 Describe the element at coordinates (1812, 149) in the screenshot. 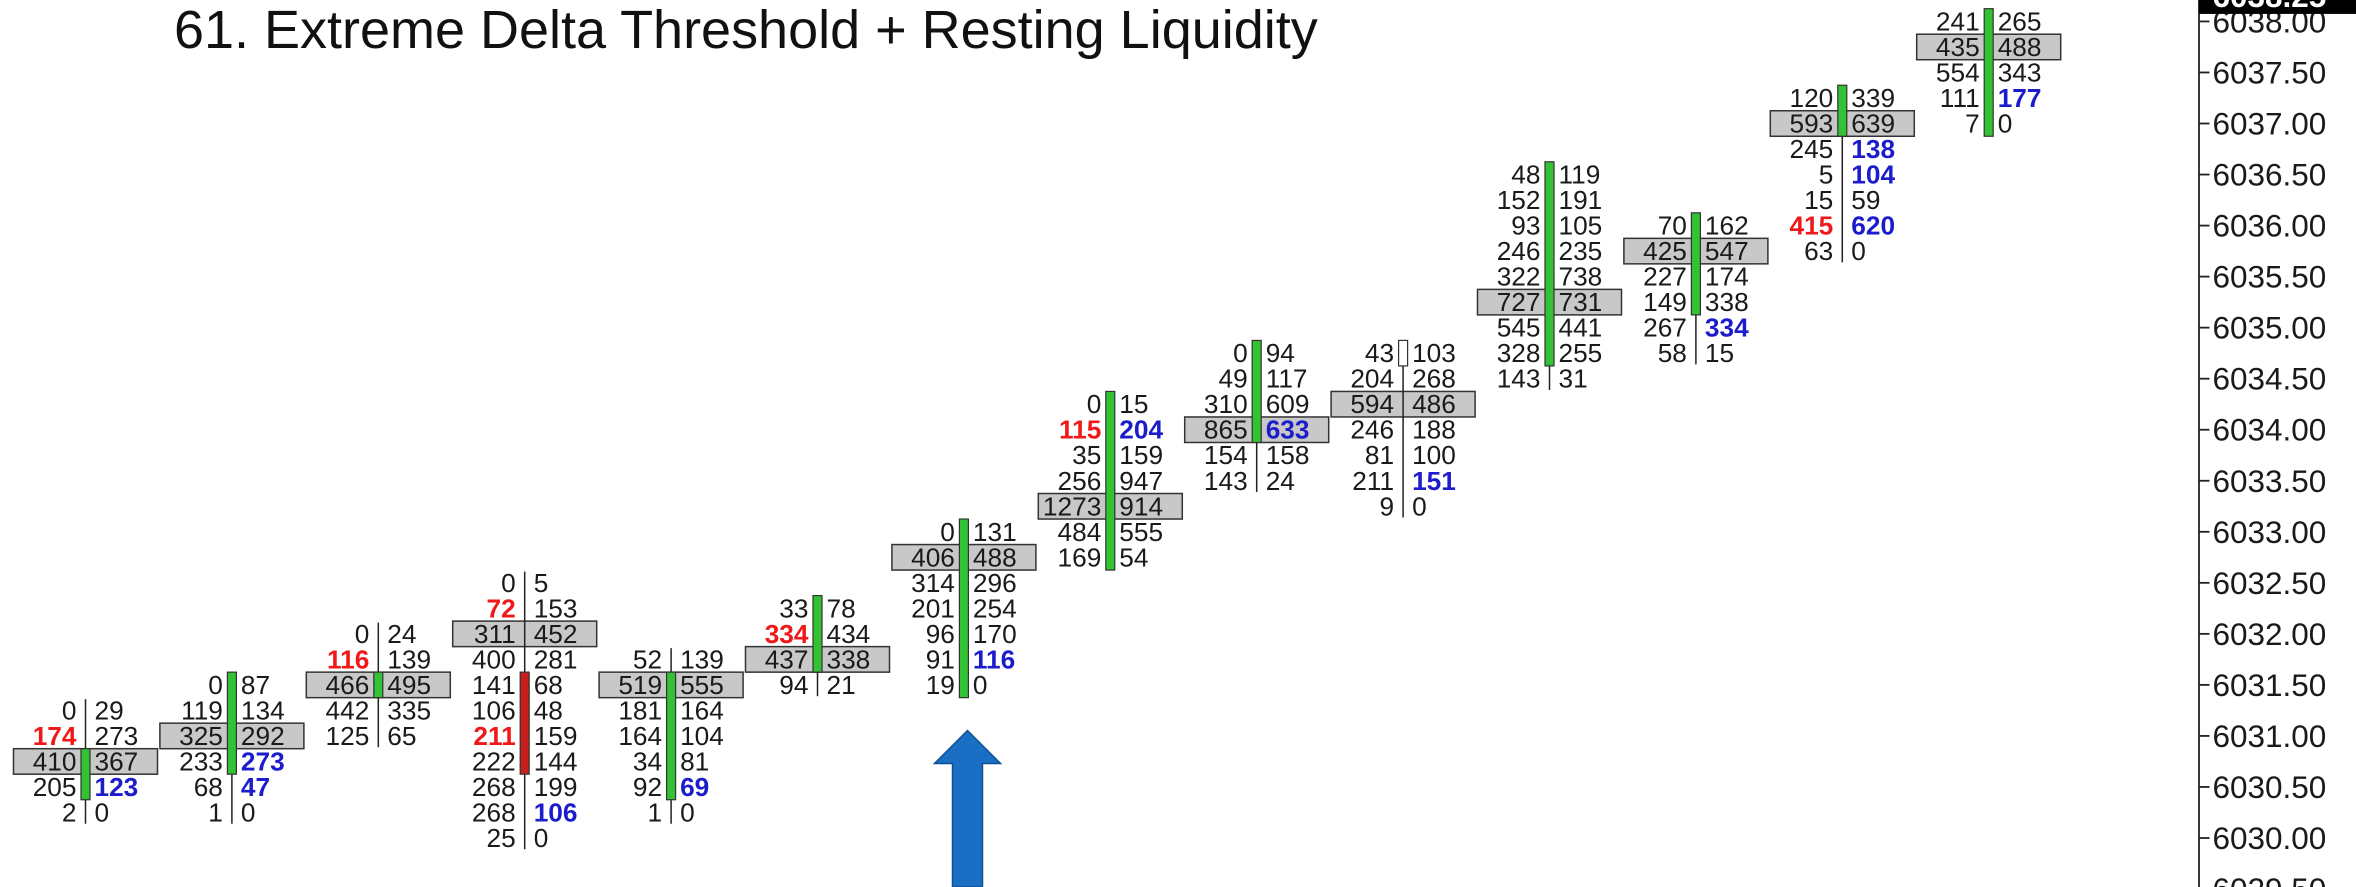

I see `bid-volume: 245` at that location.